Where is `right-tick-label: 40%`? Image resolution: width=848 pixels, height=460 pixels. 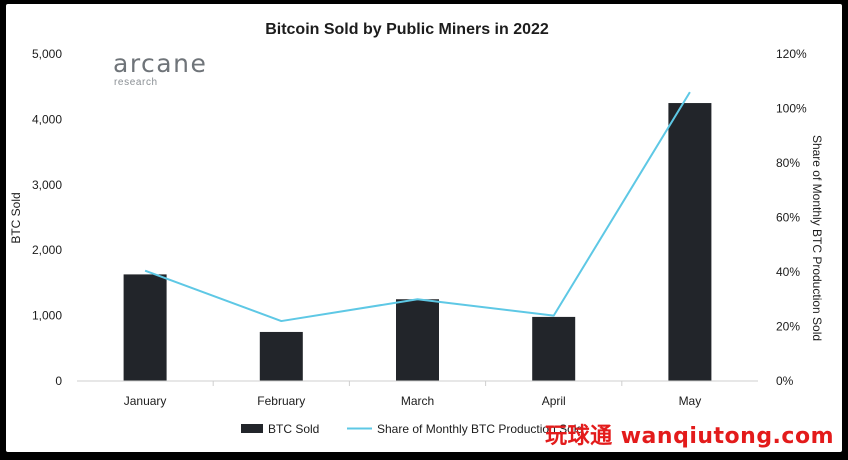 right-tick-label: 40% is located at coordinates (788, 272).